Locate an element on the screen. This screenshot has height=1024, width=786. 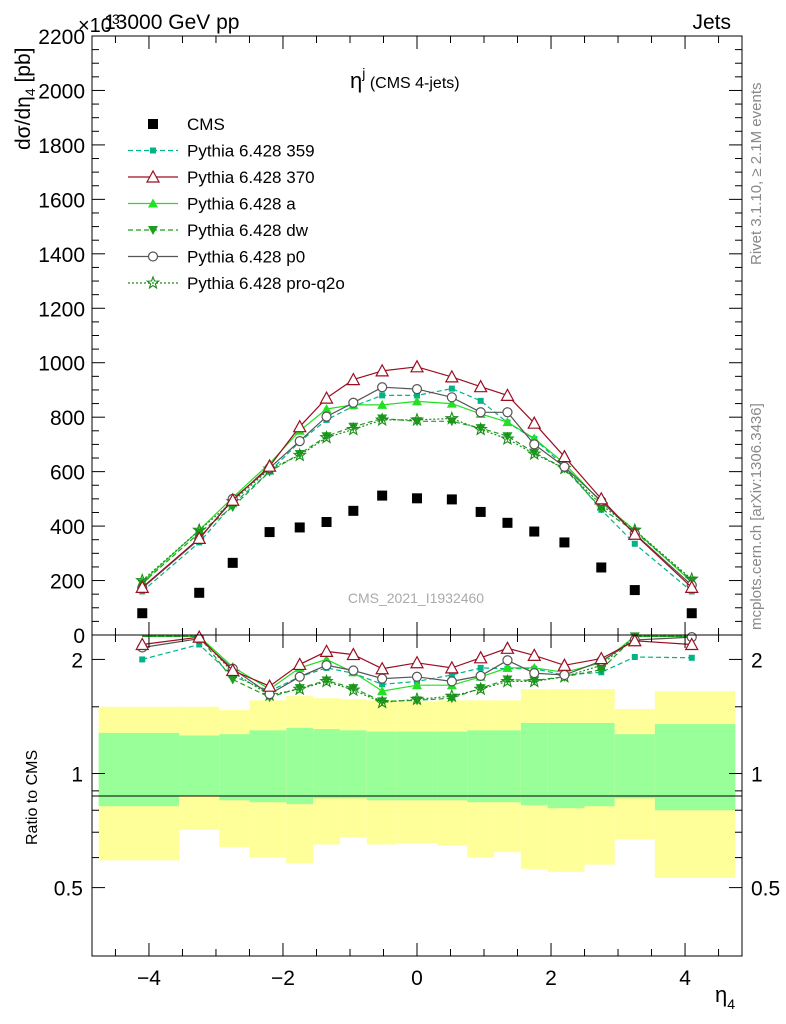
y-tick-label: 0 is located at coordinates (79, 636).